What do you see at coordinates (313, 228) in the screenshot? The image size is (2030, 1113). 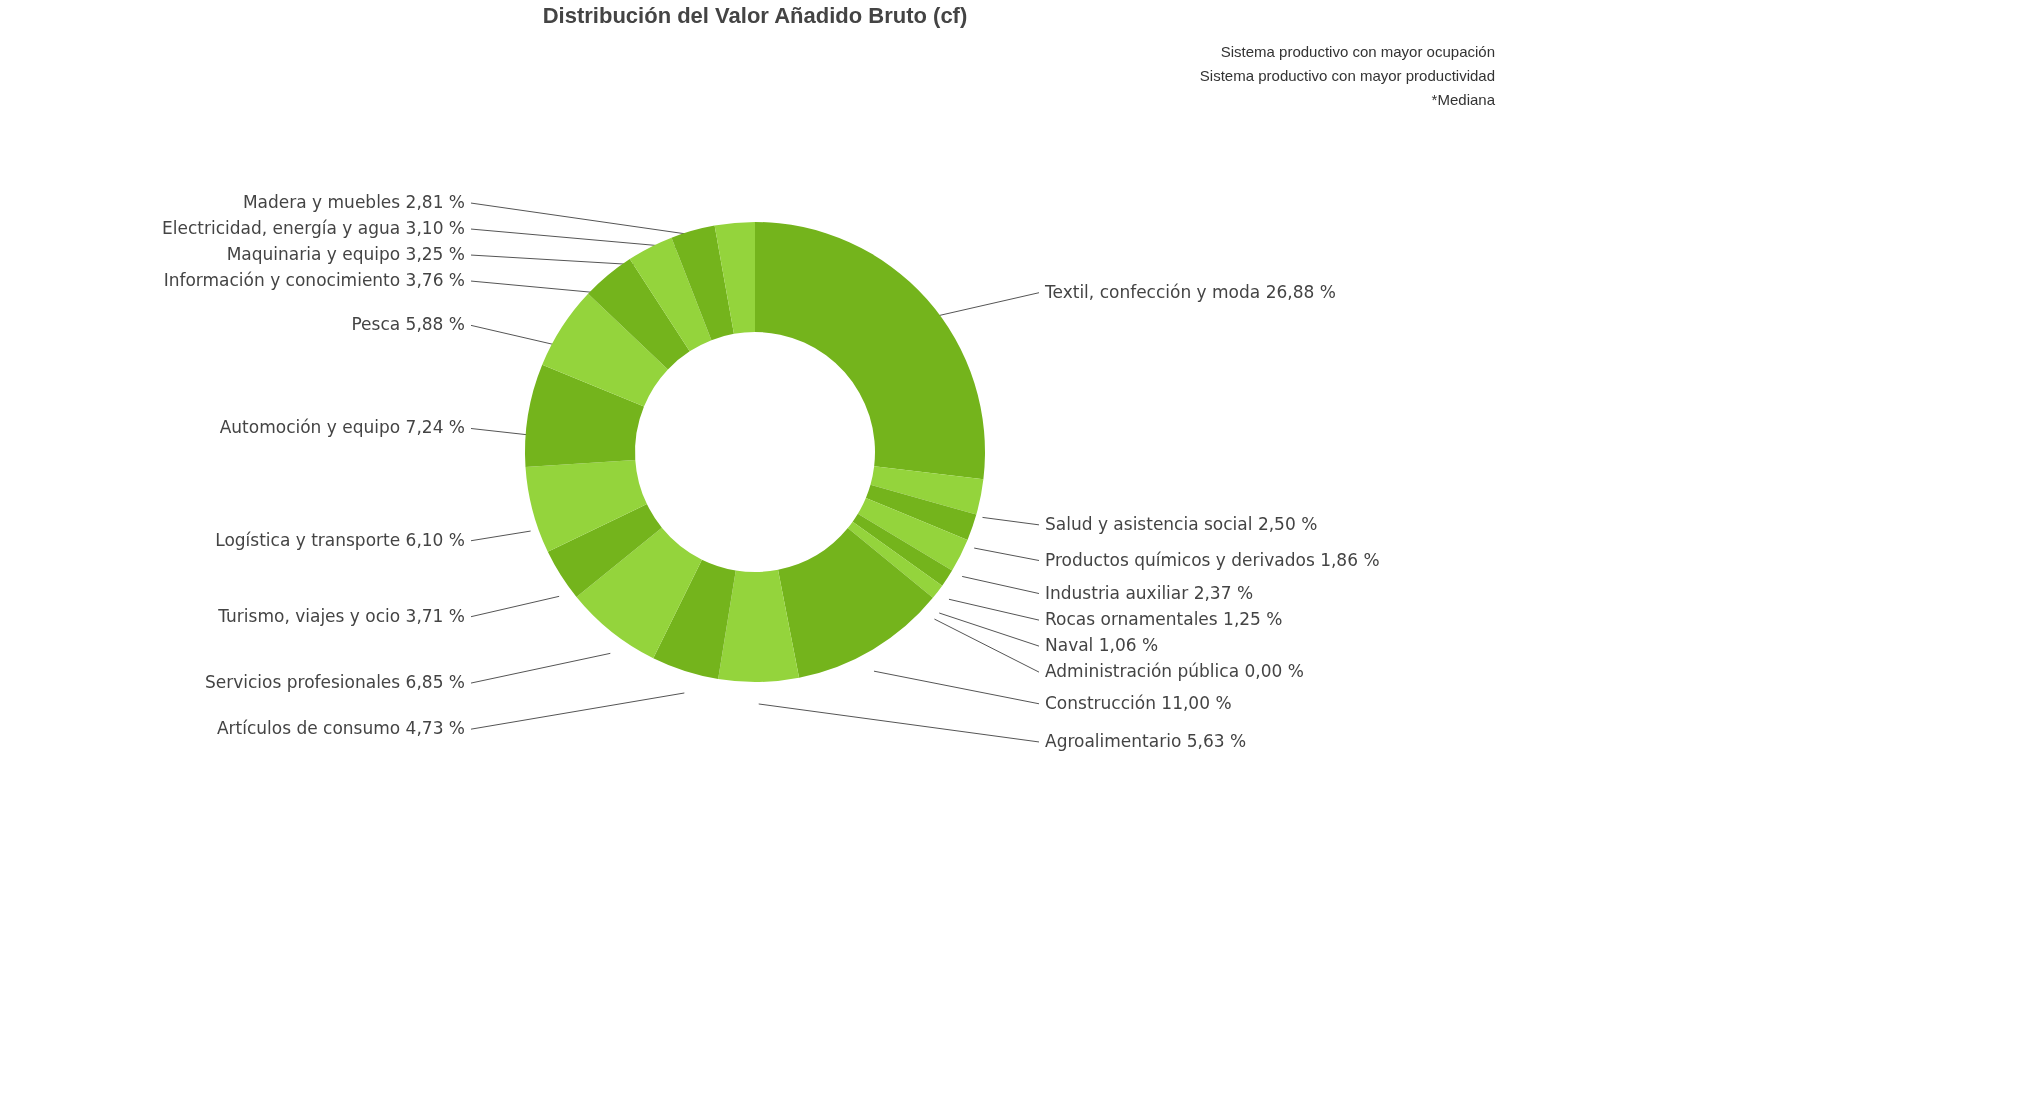 I see `slice-label: Electricidad, energía y agua 3,10 %` at bounding box center [313, 228].